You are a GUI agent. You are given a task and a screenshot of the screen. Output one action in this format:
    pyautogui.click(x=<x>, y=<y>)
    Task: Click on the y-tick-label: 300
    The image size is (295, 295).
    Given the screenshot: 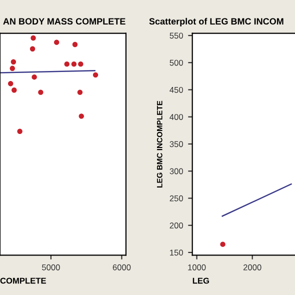 What is the action you would take?
    pyautogui.click(x=176, y=171)
    